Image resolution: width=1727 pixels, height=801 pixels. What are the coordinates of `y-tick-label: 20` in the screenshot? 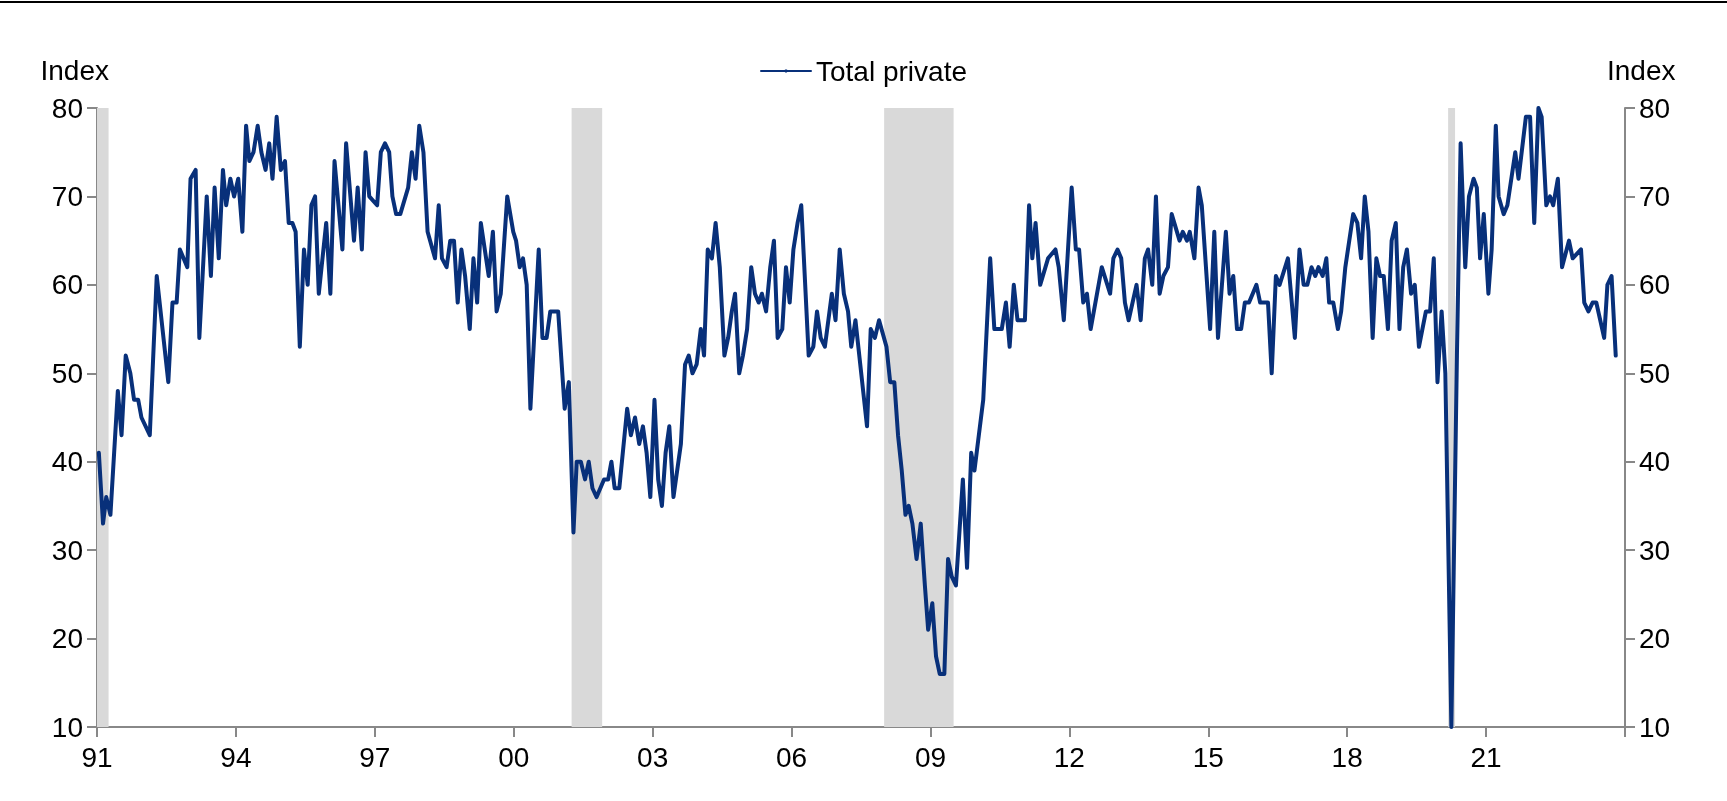 It's located at (67, 639).